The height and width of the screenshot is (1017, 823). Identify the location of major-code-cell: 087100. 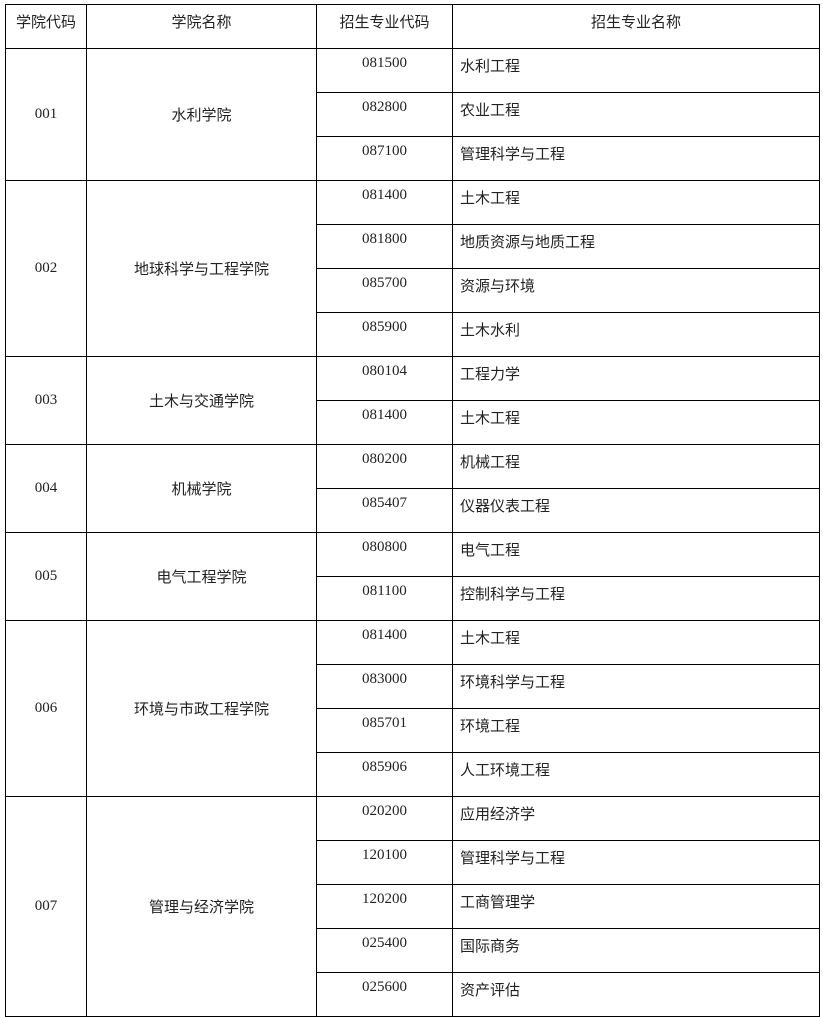
(384, 158).